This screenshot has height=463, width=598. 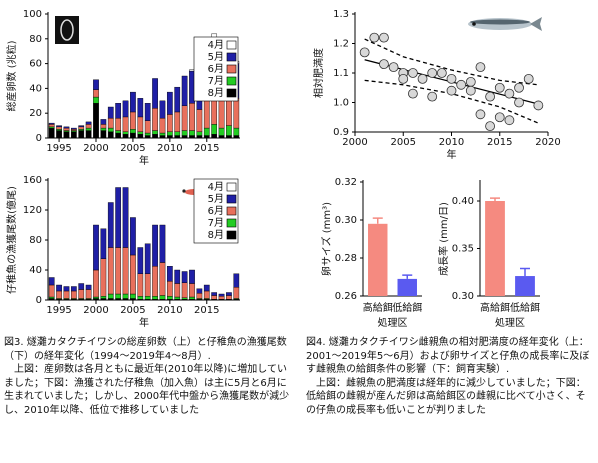 I want to click on y-tick-label: 0.40, so click(x=463, y=201).